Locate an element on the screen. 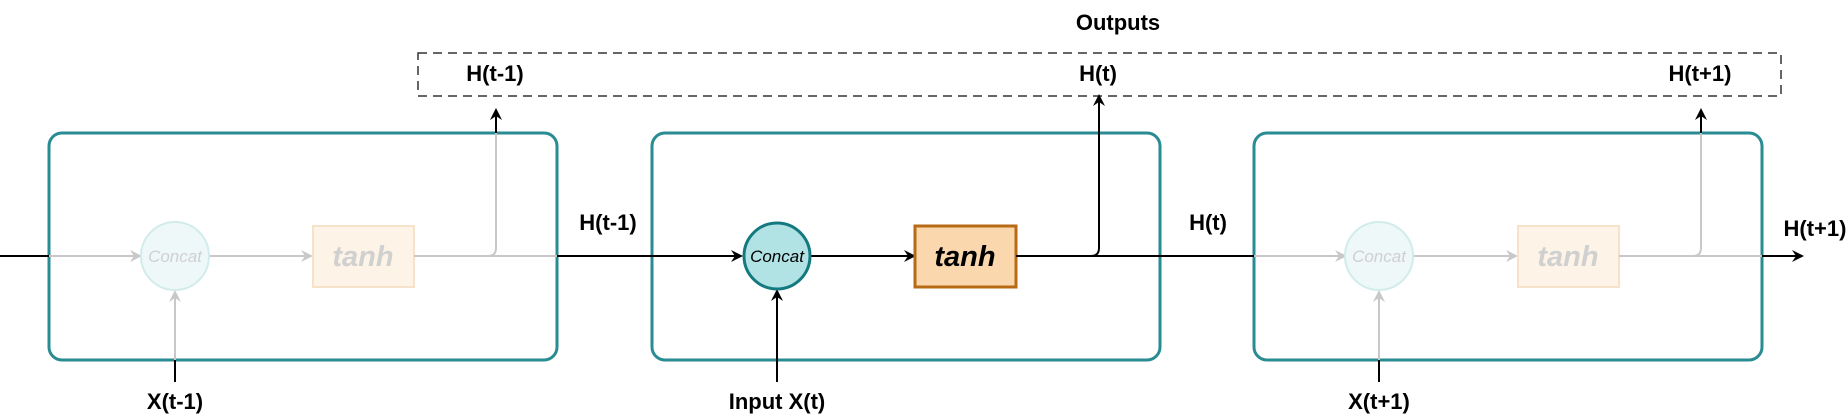  concat-label-3: Concat is located at coordinates (1379, 256).